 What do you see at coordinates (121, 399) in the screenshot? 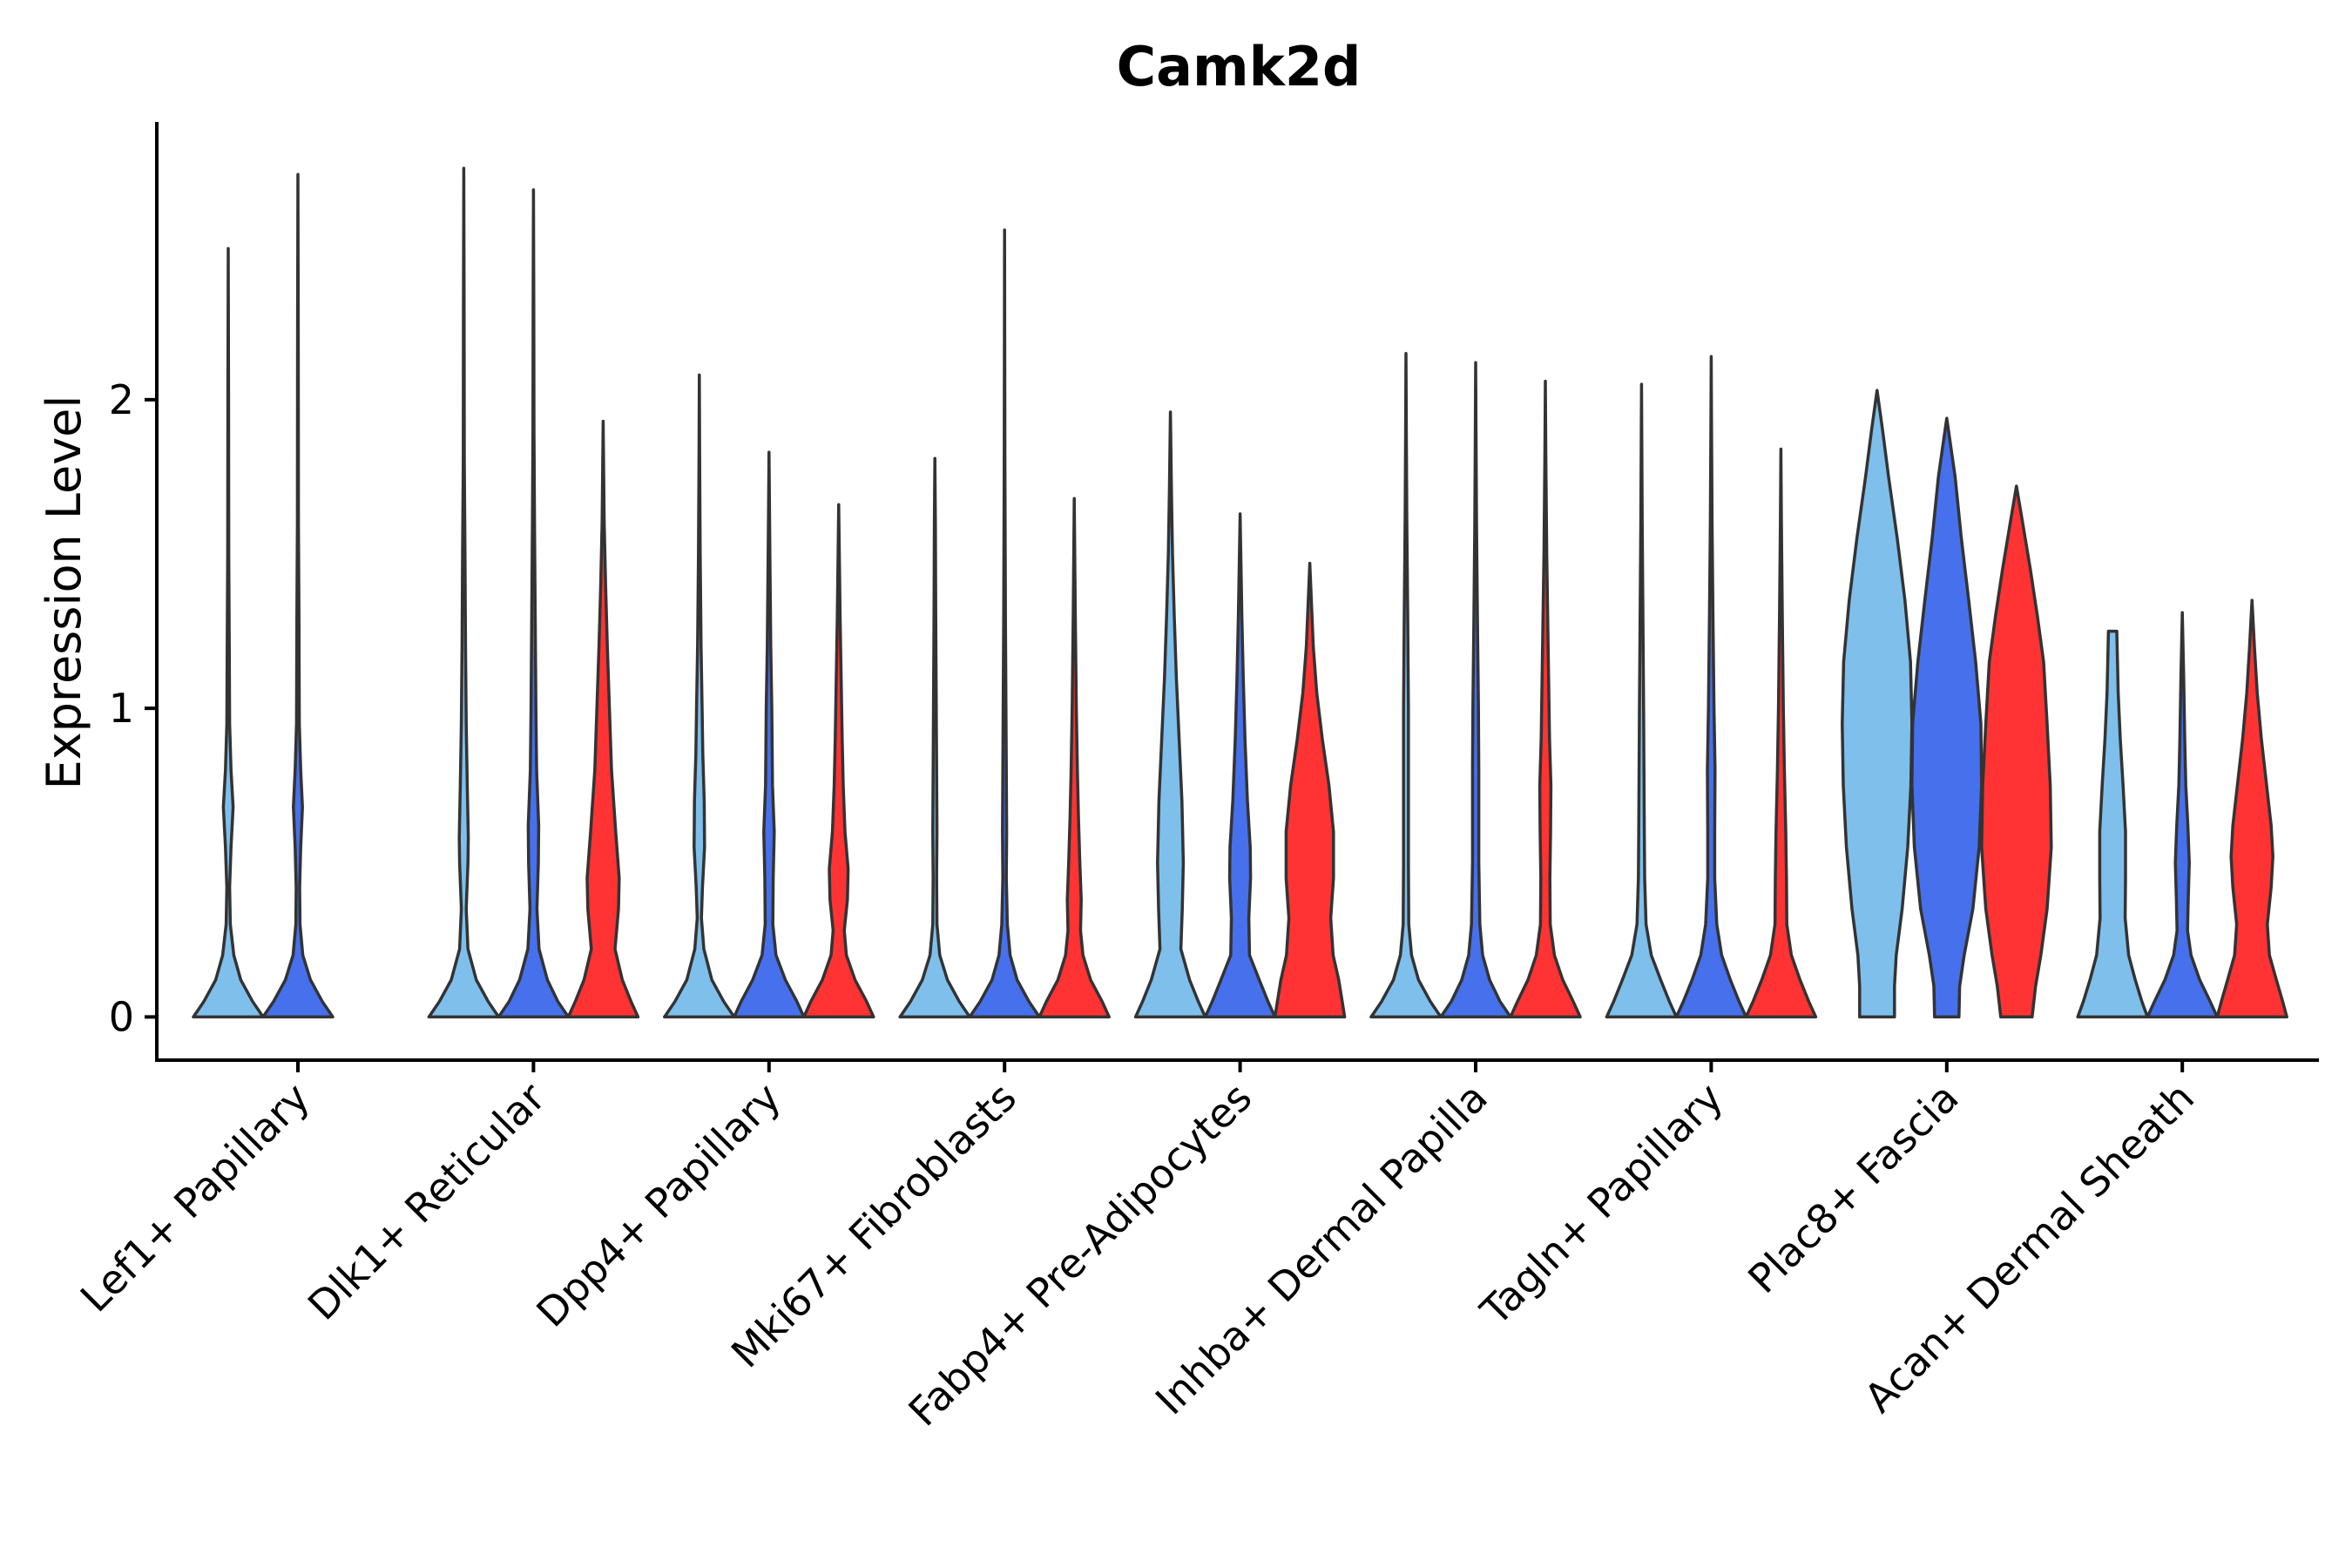
I see `y-tick-label: 2` at bounding box center [121, 399].